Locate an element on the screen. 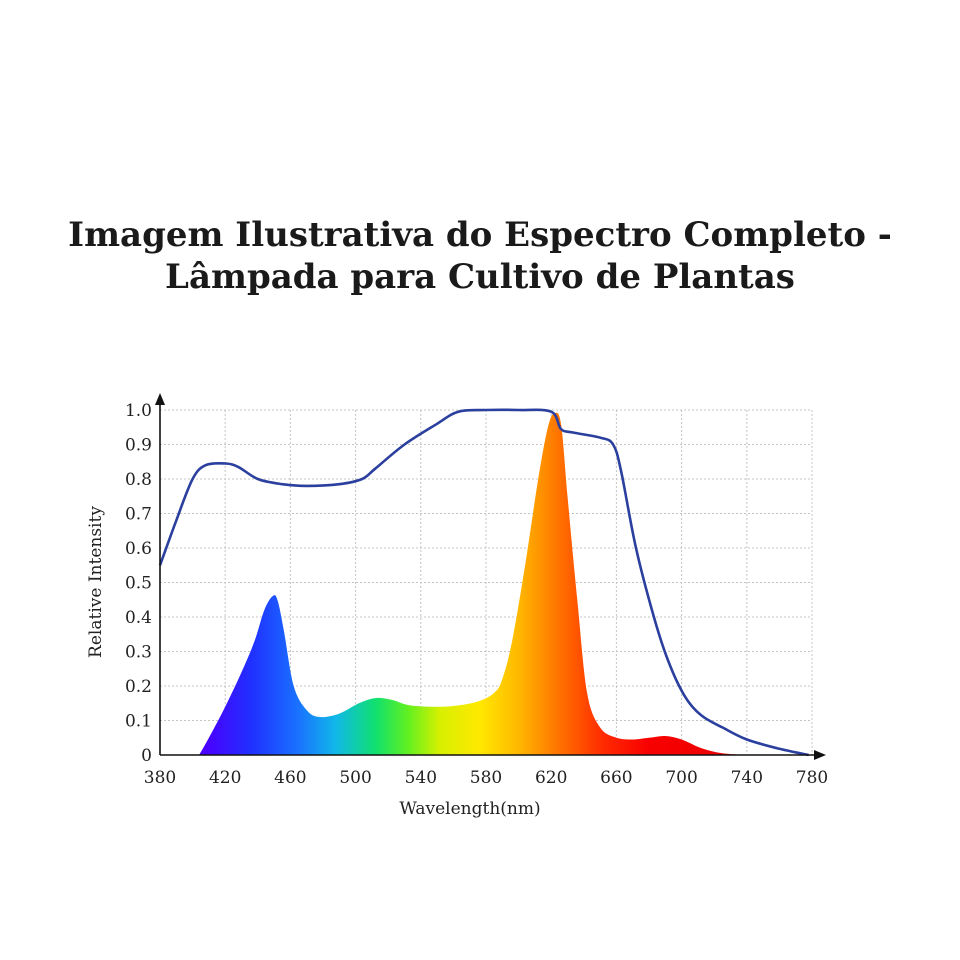 The image size is (960, 960). x-tick-label: 700 is located at coordinates (681, 778).